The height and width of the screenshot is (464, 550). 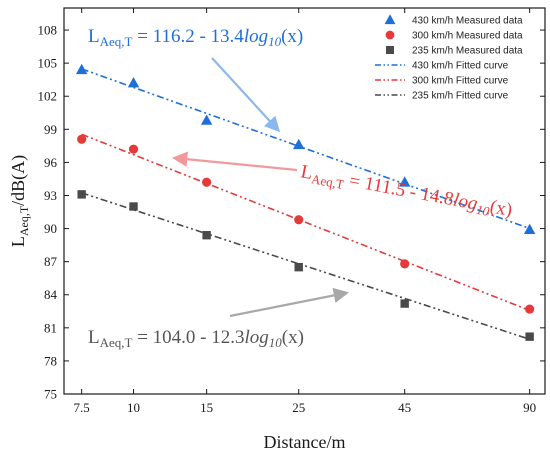 What do you see at coordinates (48, 63) in the screenshot?
I see `y-tick-label: 105` at bounding box center [48, 63].